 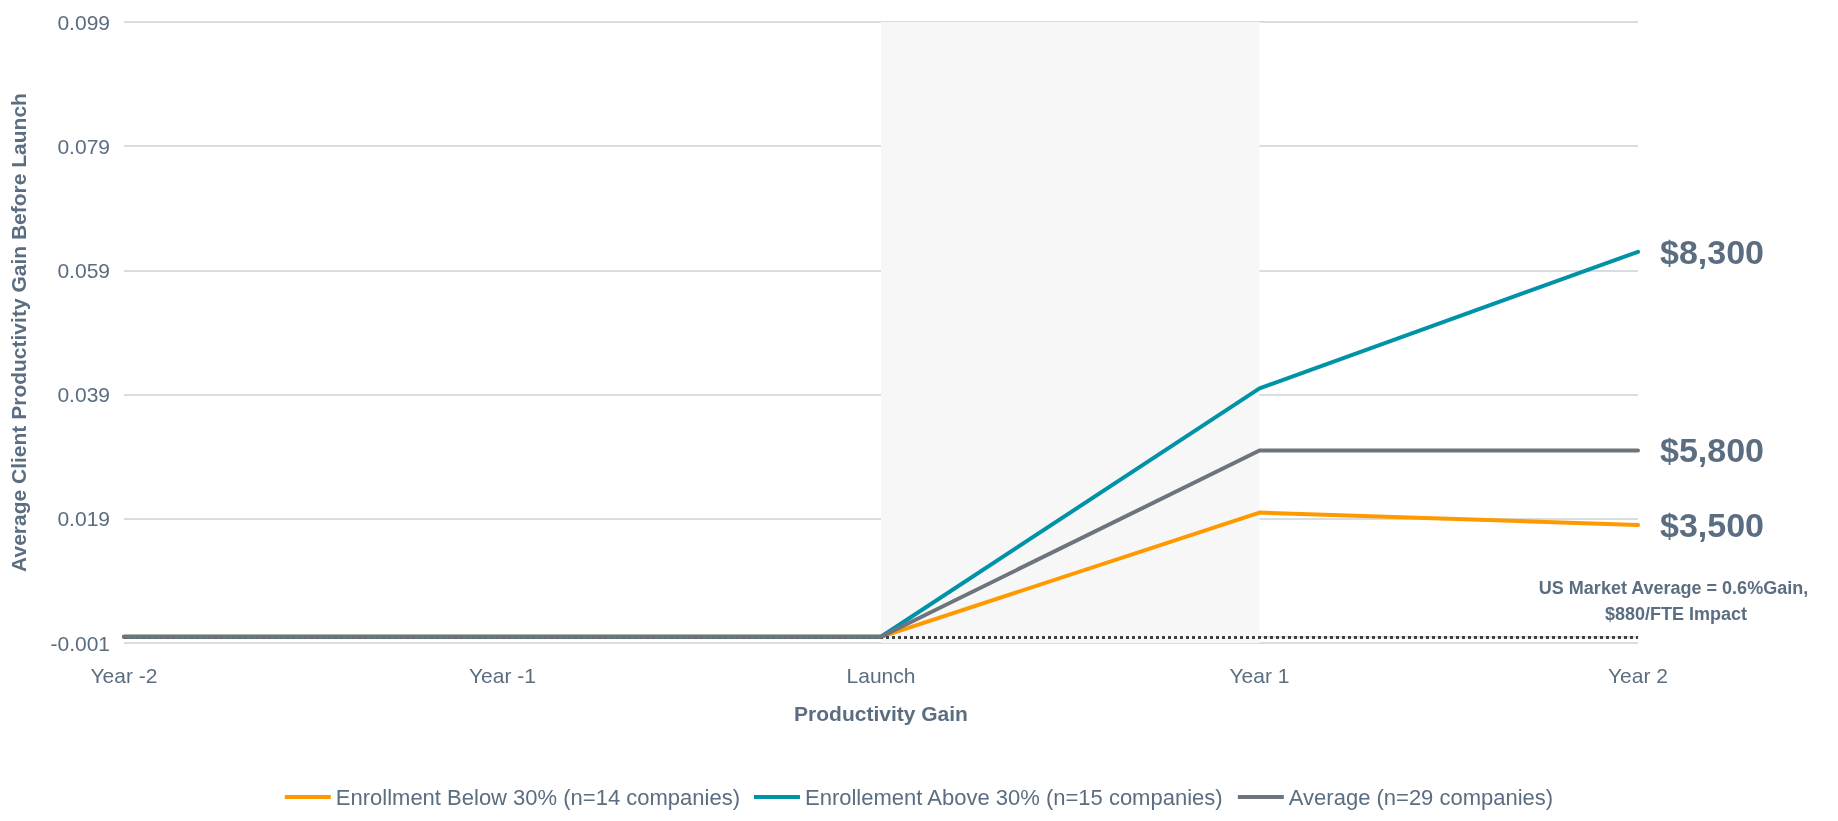 I want to click on x-tick-label: Year -1, so click(x=502, y=675).